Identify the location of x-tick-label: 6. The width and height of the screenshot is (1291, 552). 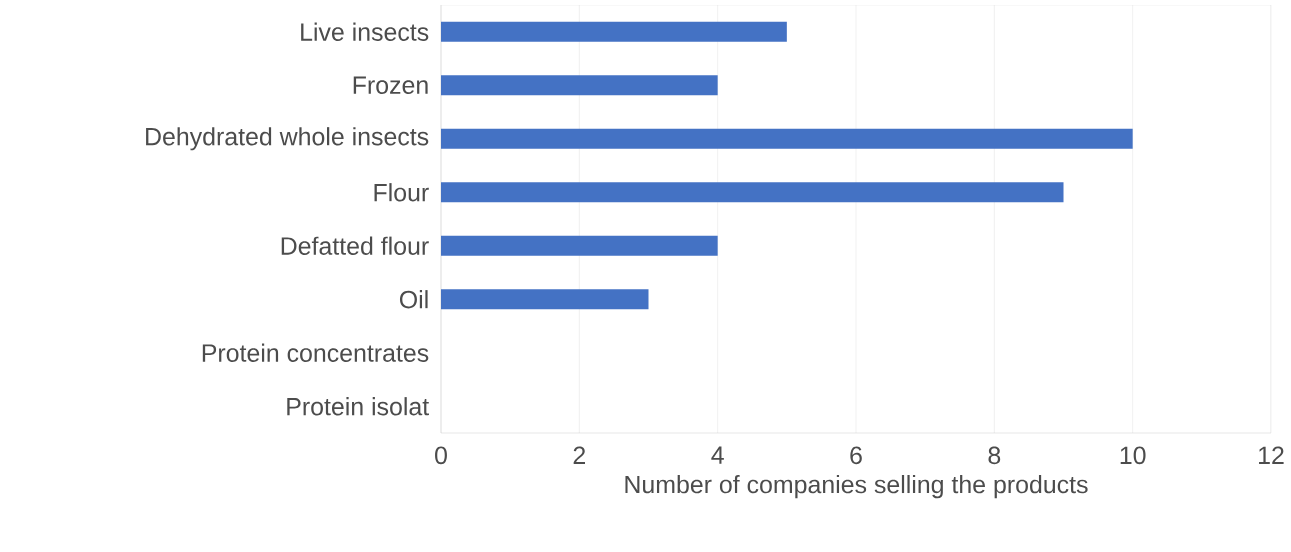
(856, 455).